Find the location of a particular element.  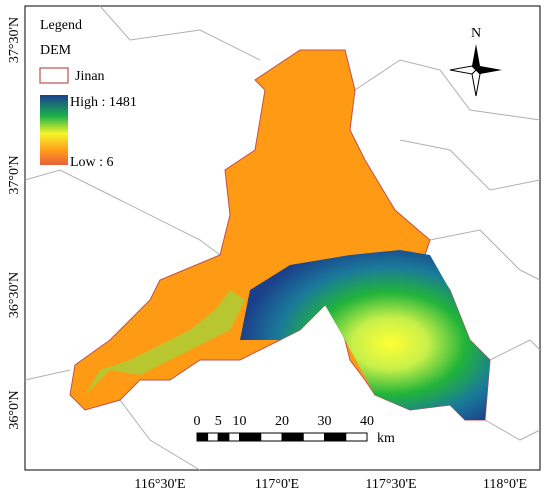

lon-label: 116°30'E is located at coordinates (159, 484).